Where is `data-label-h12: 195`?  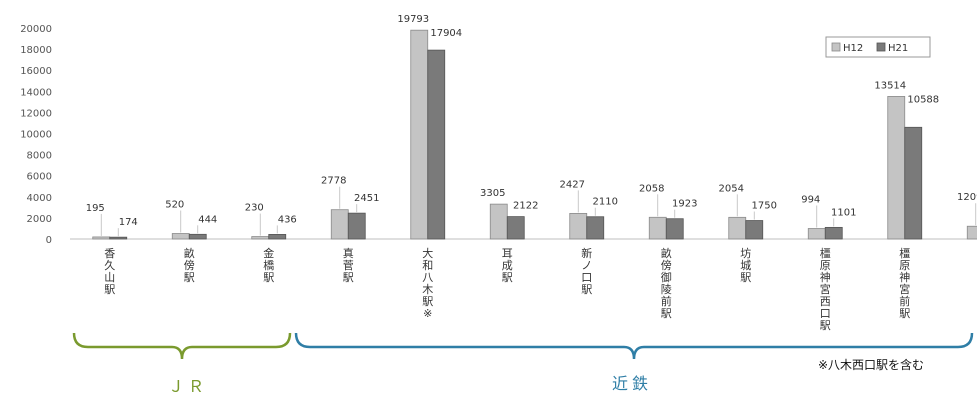 data-label-h12: 195 is located at coordinates (95, 208).